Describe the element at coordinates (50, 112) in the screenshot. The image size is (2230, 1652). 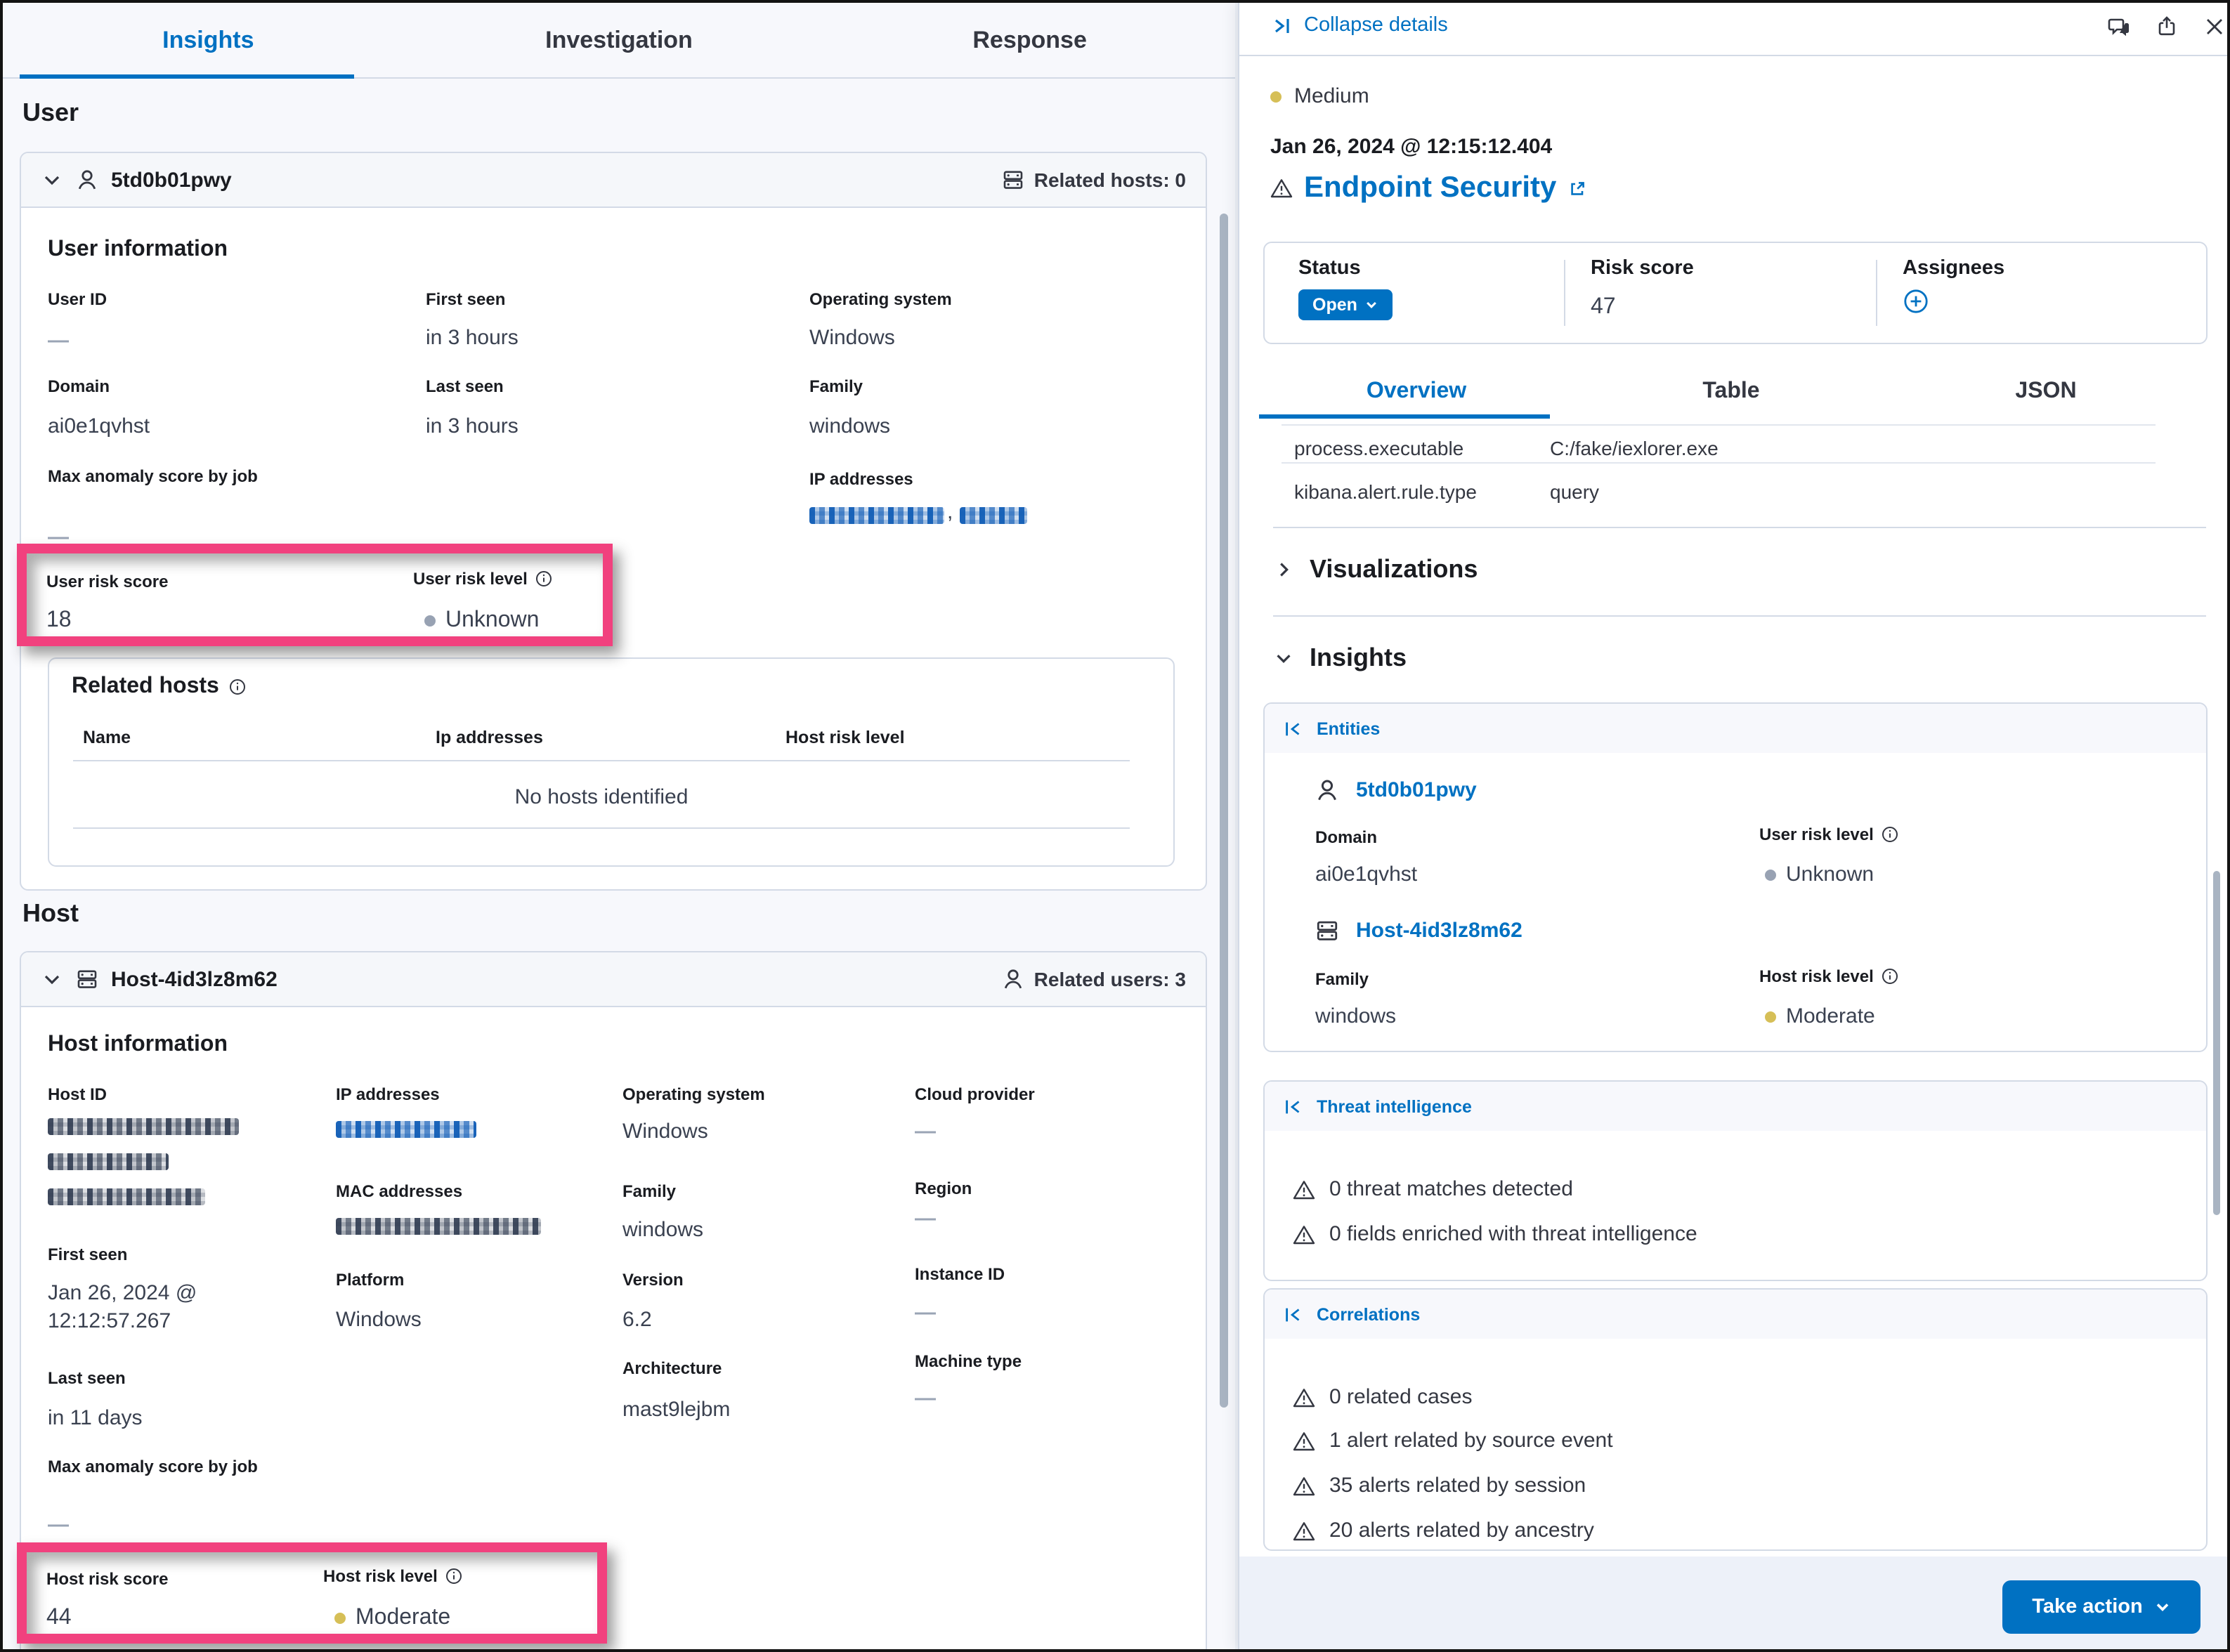
I see `user-section-heading: User` at that location.